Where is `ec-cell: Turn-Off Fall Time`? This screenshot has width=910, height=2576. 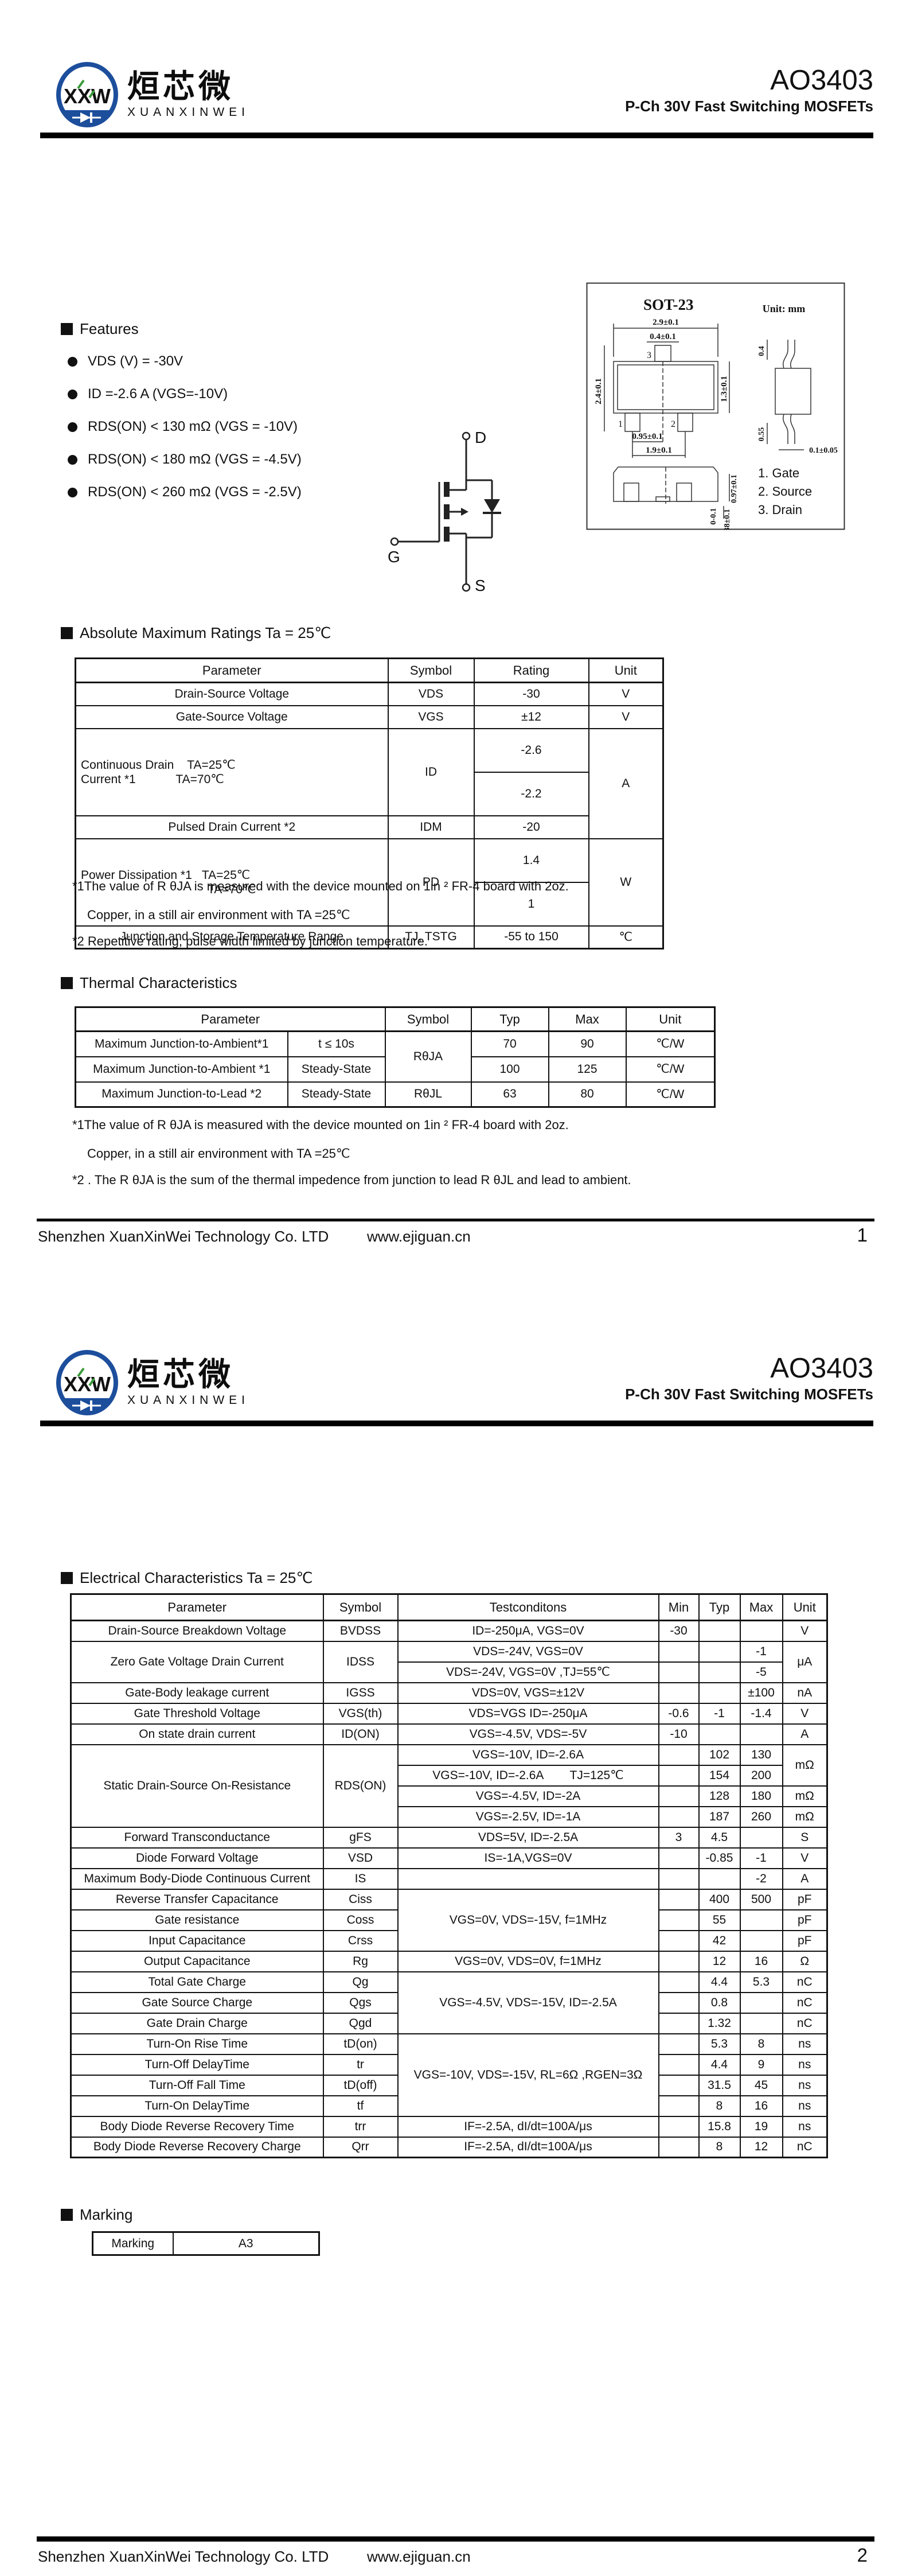 ec-cell: Turn-Off Fall Time is located at coordinates (197, 2085).